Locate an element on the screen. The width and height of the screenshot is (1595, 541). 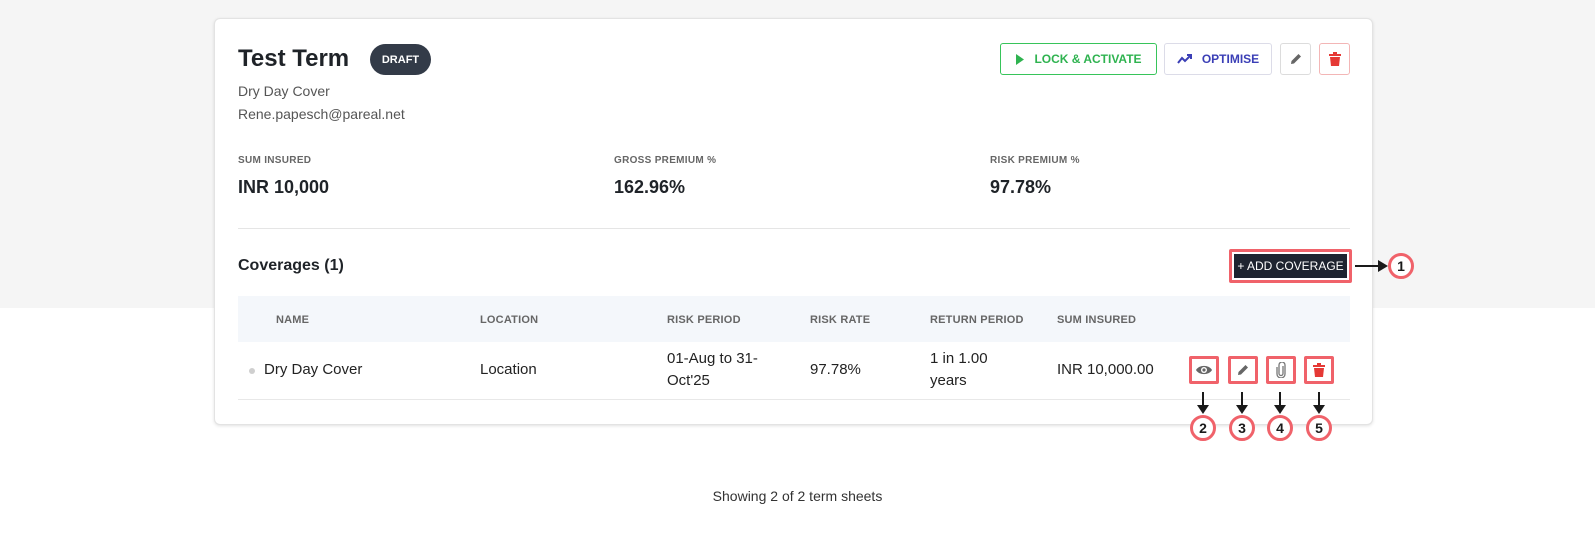
callout-badge-1: 1 is located at coordinates (1401, 266).